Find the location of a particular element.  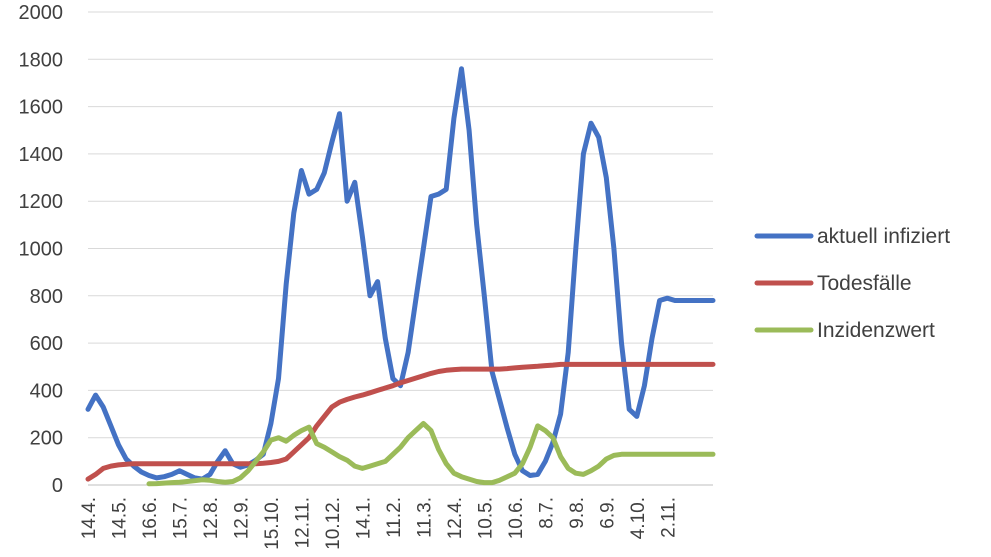

x-tick-label: 11.2. is located at coordinates (394, 517).